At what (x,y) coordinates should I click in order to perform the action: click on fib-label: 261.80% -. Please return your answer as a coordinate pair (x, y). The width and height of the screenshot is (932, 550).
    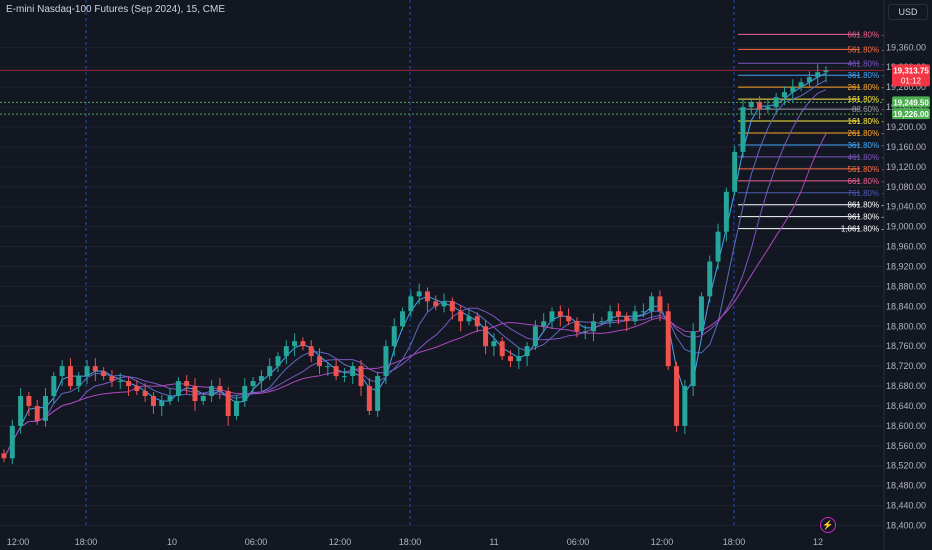
    Looking at the image, I should click on (866, 133).